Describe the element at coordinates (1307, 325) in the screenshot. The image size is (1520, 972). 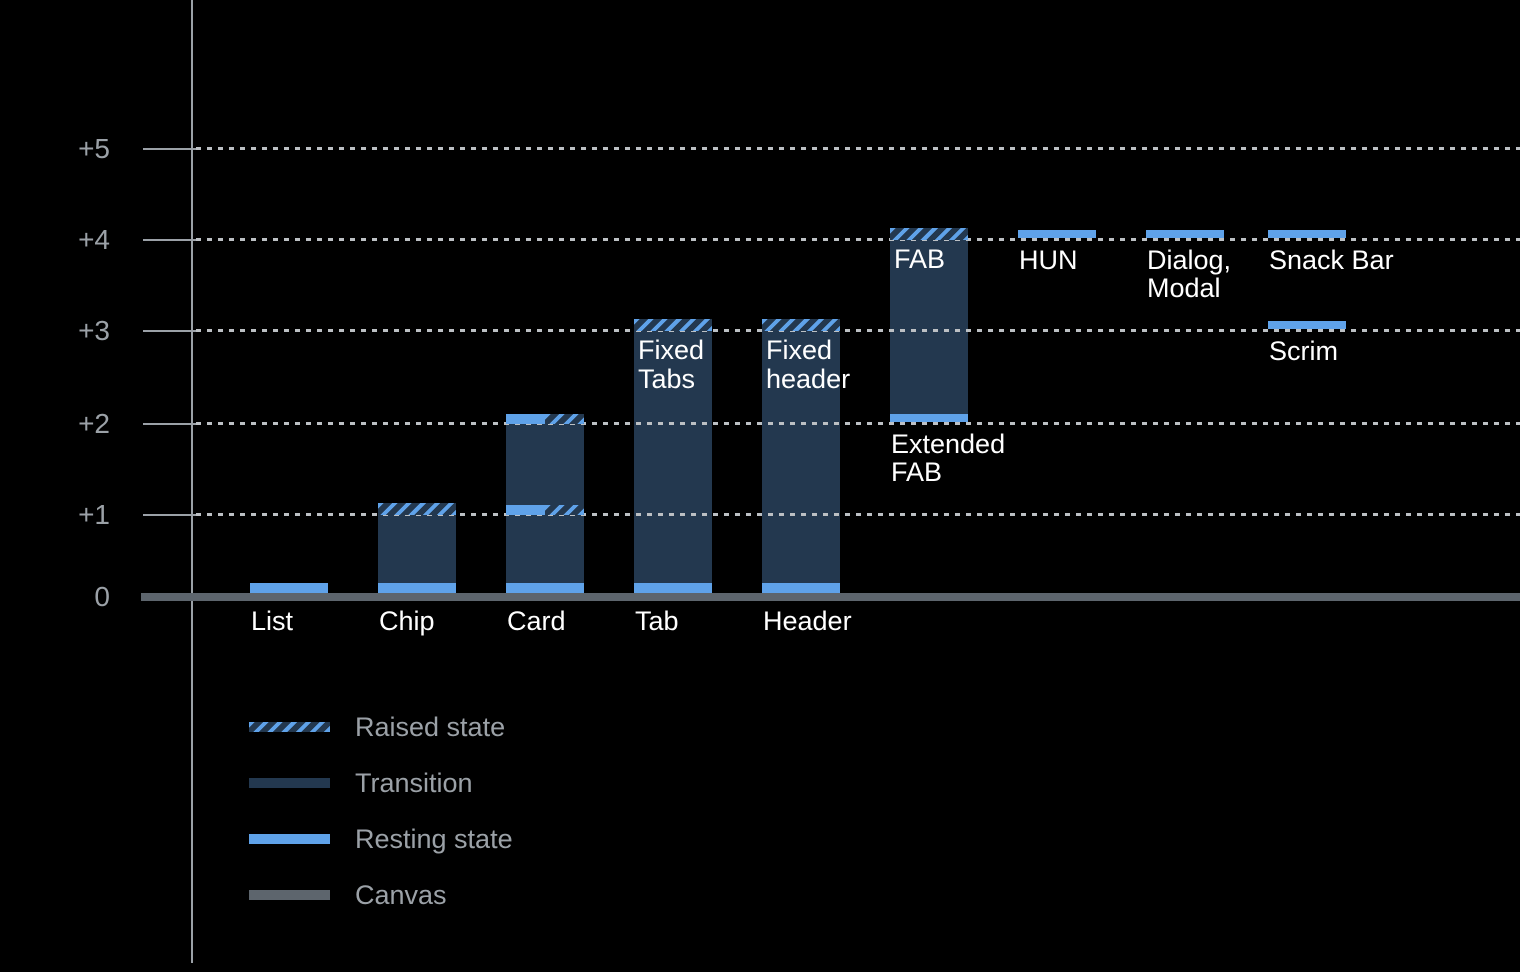
I see `bar-scrim-resting` at that location.